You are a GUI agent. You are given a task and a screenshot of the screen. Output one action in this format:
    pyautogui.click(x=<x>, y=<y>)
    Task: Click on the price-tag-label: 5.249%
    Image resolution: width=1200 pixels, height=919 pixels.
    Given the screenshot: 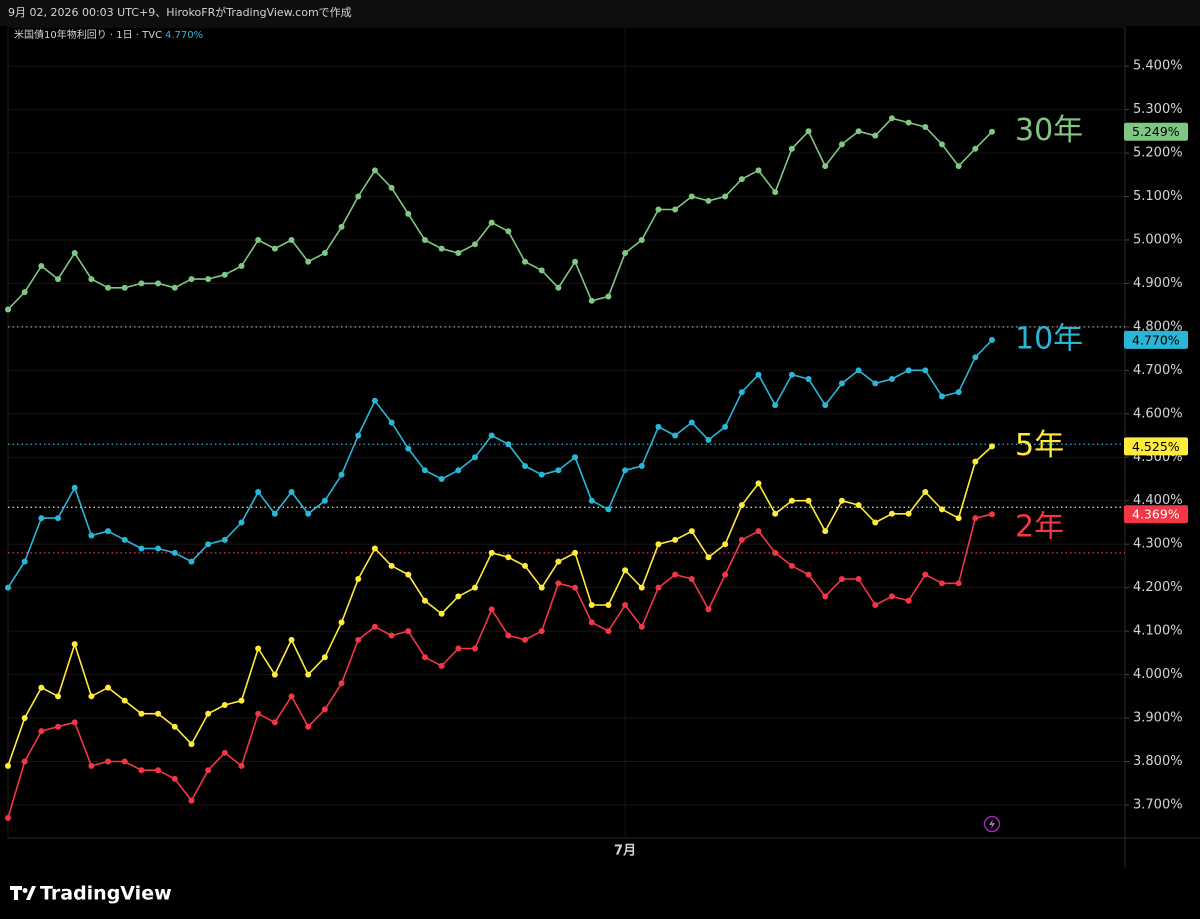 What is the action you would take?
    pyautogui.click(x=1156, y=131)
    